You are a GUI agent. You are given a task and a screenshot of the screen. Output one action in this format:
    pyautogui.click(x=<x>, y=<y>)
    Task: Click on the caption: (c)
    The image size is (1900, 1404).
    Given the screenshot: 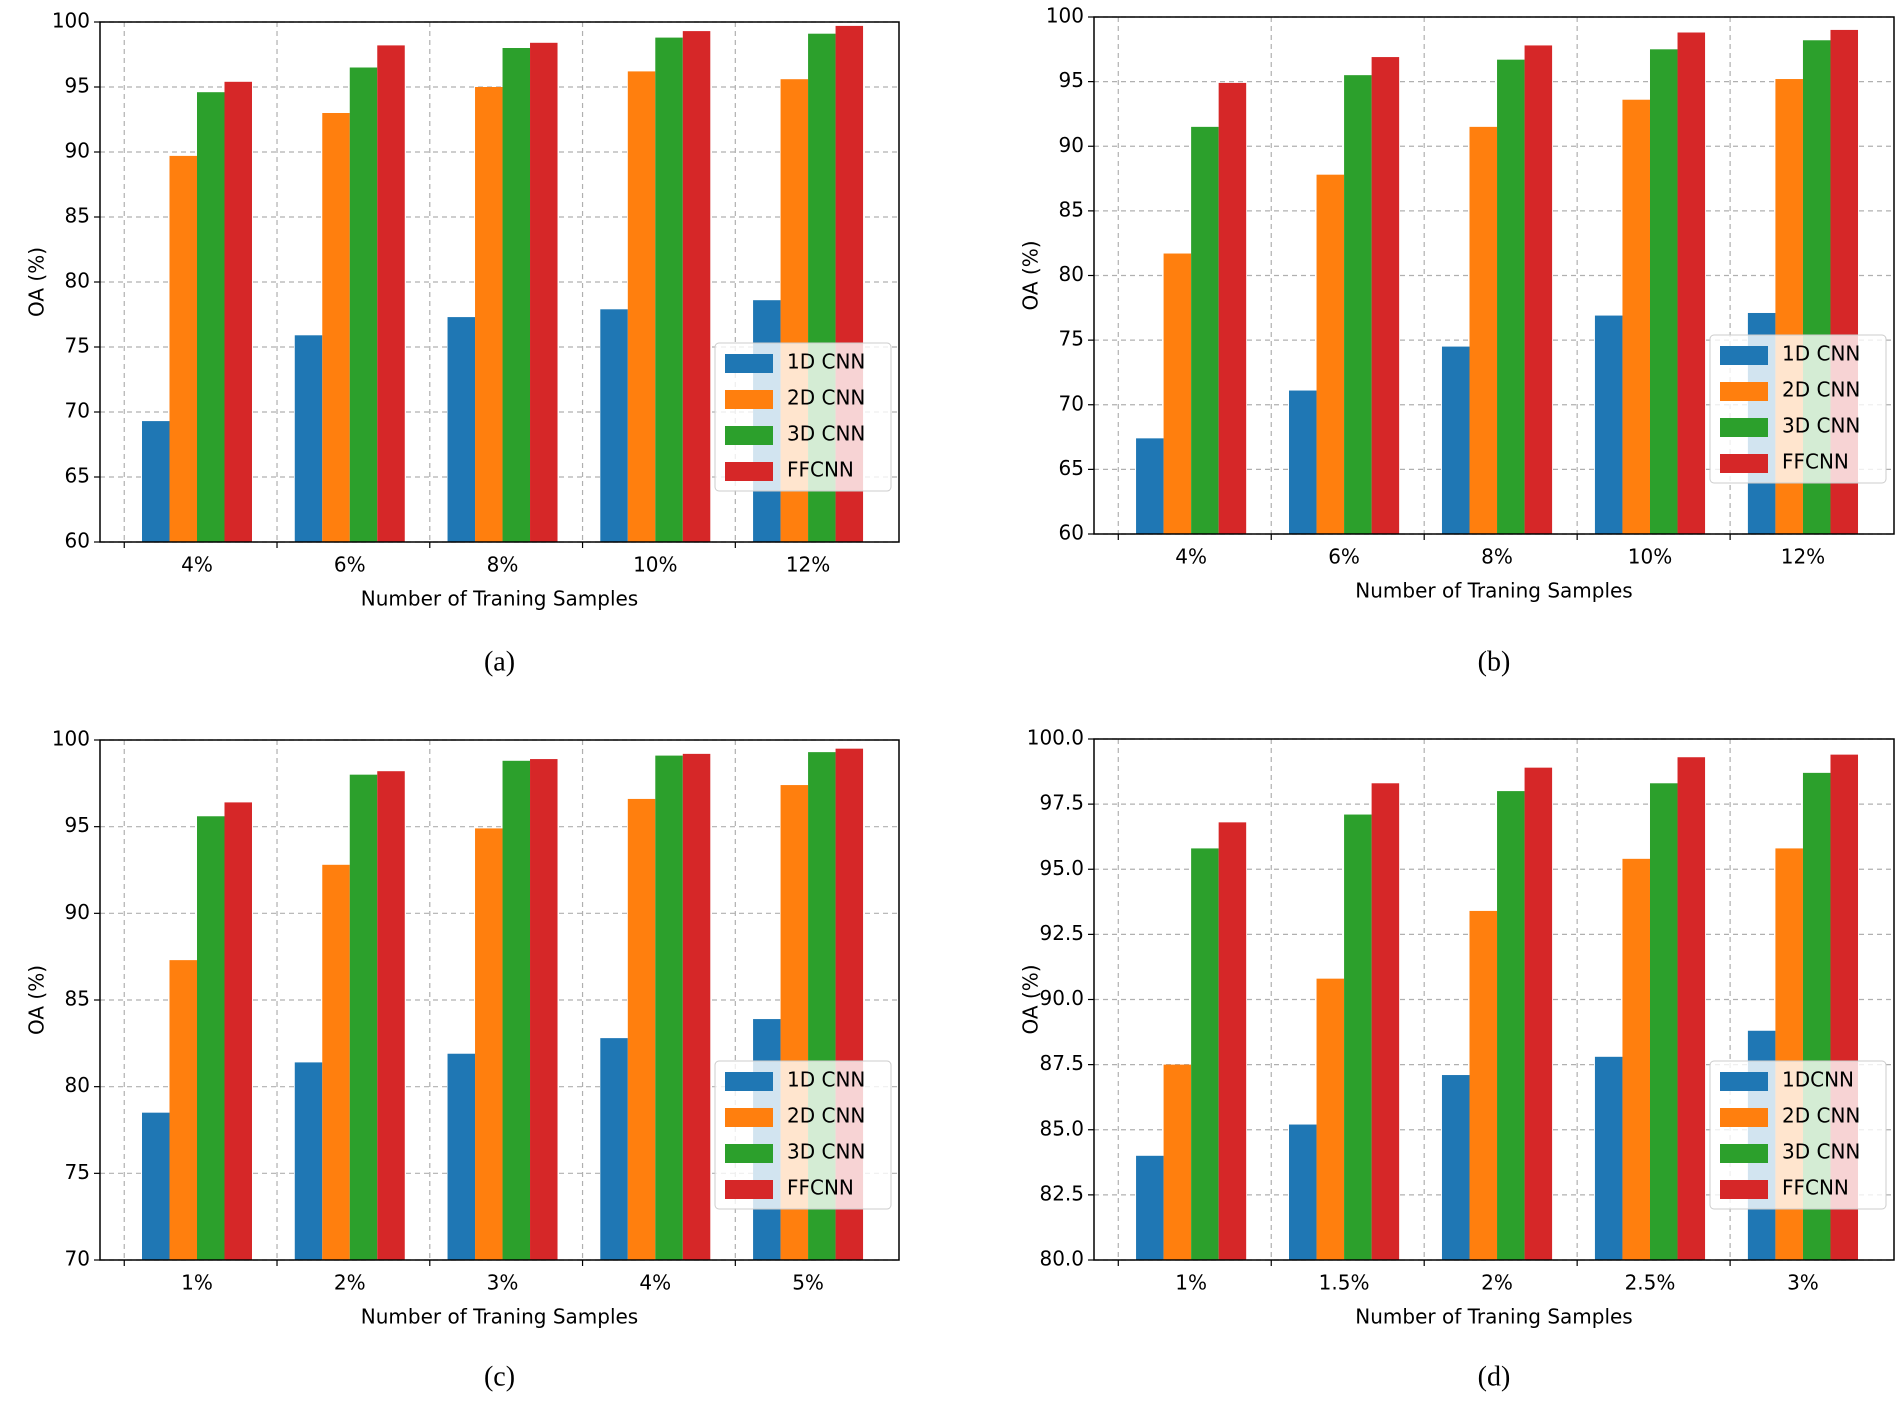 What is the action you would take?
    pyautogui.click(x=499, y=1376)
    